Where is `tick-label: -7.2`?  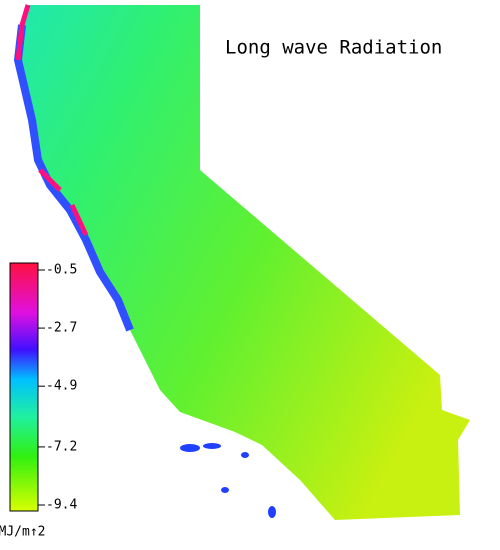 tick-label: -7.2 is located at coordinates (61, 446).